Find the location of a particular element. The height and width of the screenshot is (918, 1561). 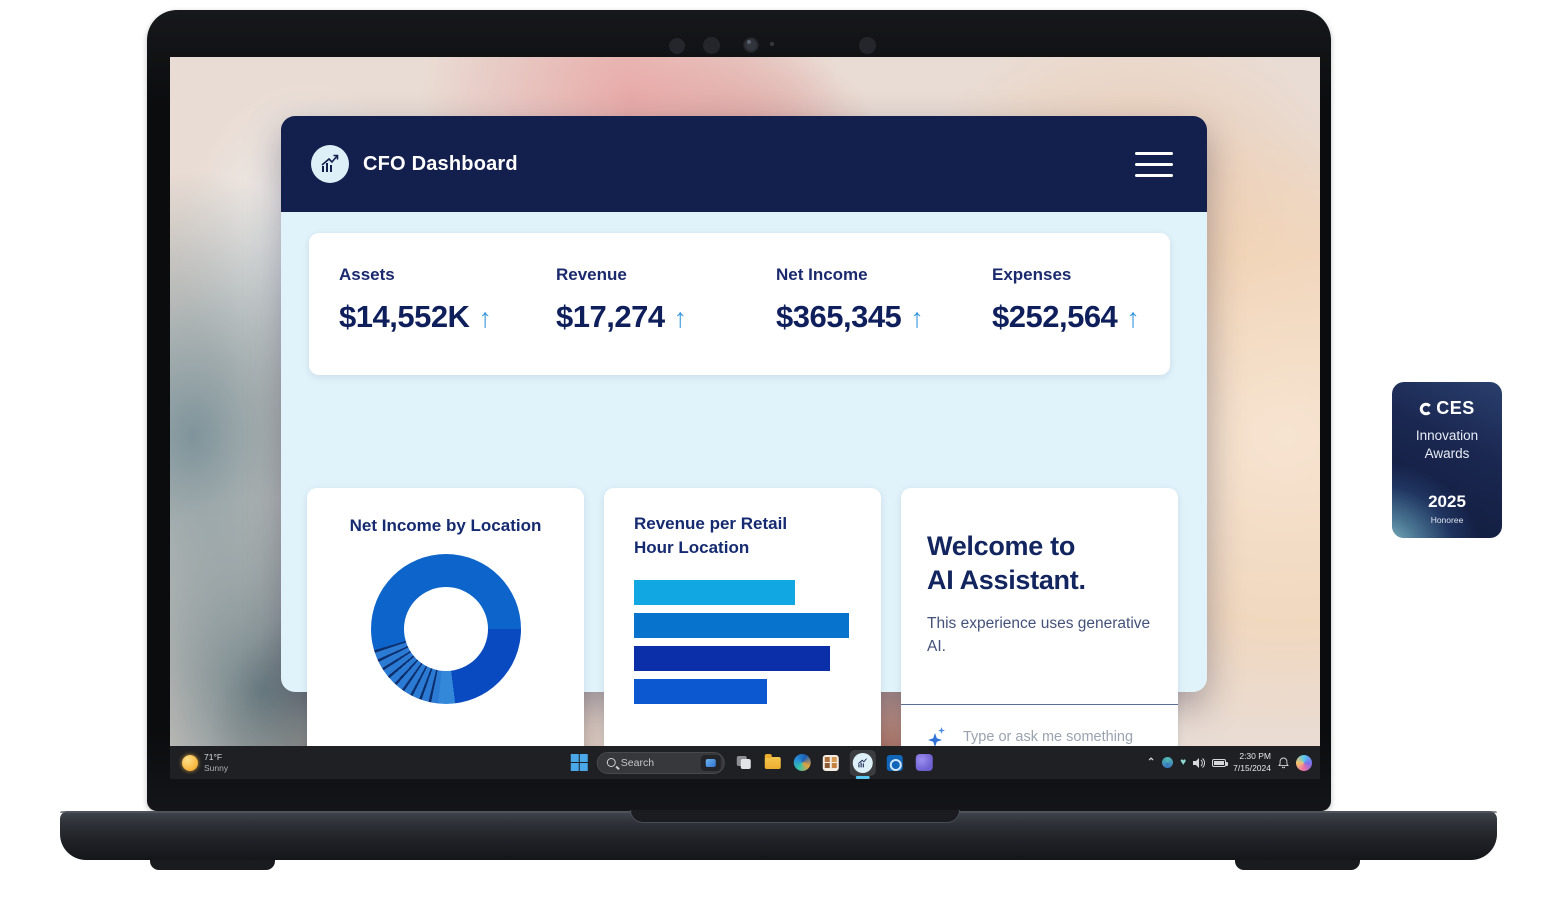

cfo-dashboard-taskbar-button is located at coordinates (862, 764).